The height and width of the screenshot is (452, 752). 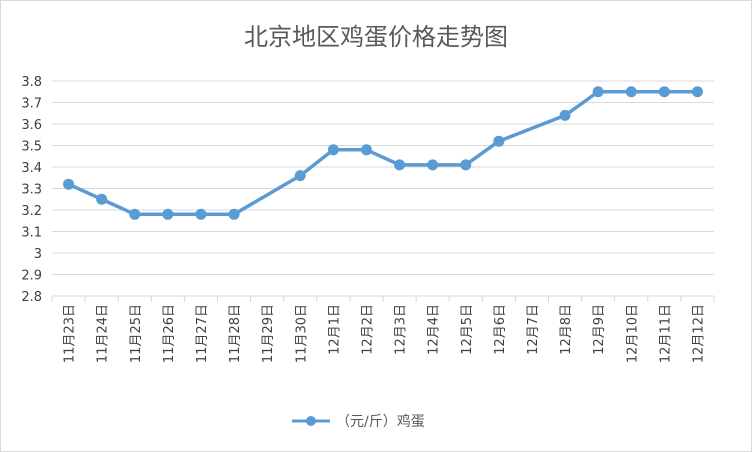 I want to click on legend-marker, so click(x=311, y=421).